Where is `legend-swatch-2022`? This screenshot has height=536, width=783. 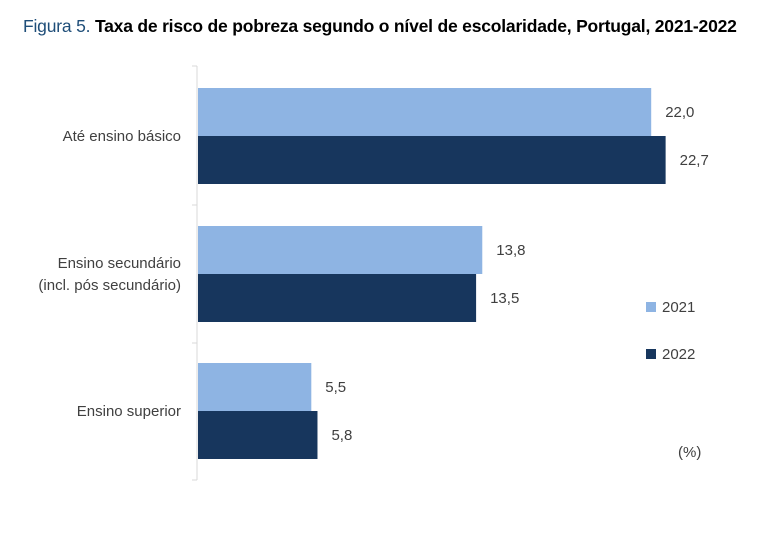
legend-swatch-2022 is located at coordinates (651, 354).